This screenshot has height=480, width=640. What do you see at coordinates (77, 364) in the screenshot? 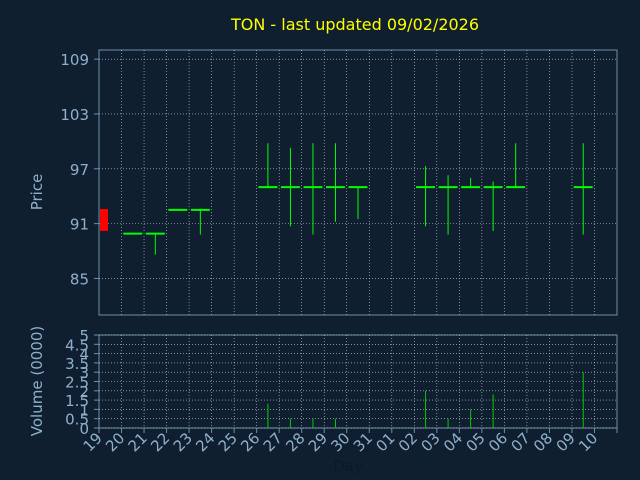
I see `volume-tick-label: 3.5` at bounding box center [77, 364].